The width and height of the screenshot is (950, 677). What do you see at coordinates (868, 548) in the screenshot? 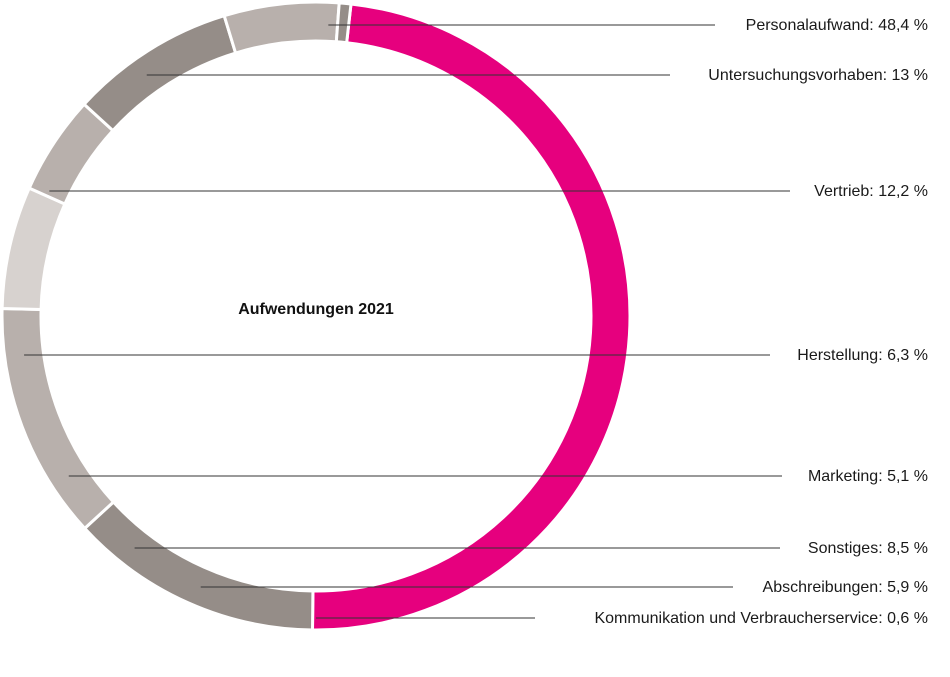
I see `slice-label: Sonstiges: 8,5 %` at bounding box center [868, 548].